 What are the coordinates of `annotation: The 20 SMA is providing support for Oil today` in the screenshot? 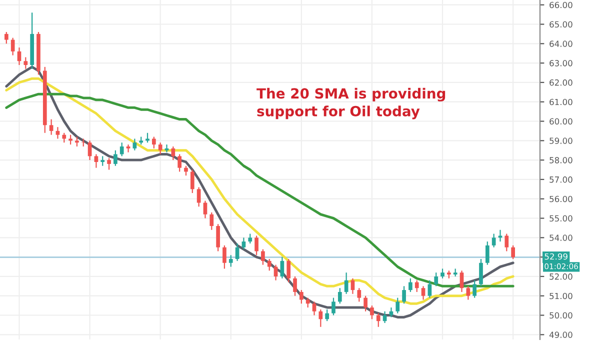 It's located at (351, 104).